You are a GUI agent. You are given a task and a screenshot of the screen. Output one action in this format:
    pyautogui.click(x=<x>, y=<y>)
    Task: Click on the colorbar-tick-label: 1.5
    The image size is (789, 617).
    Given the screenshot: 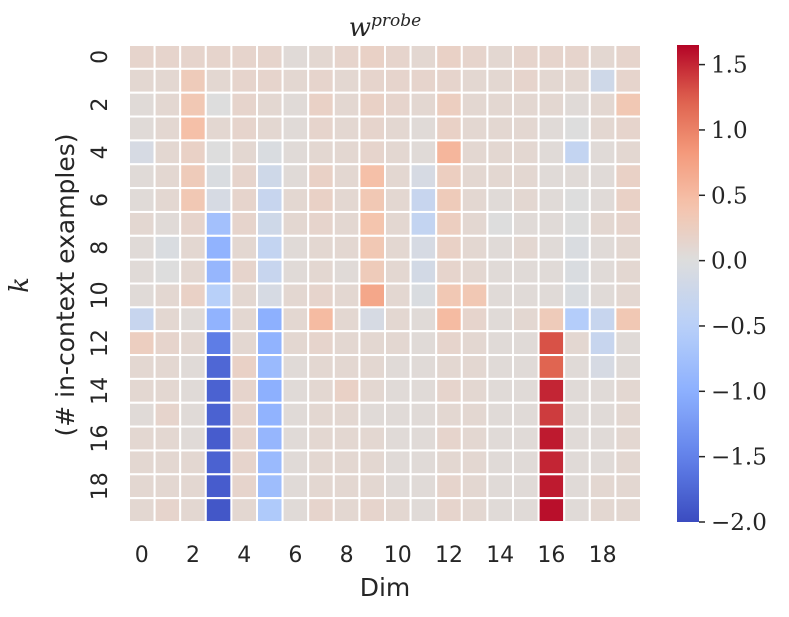 What is the action you would take?
    pyautogui.click(x=729, y=66)
    